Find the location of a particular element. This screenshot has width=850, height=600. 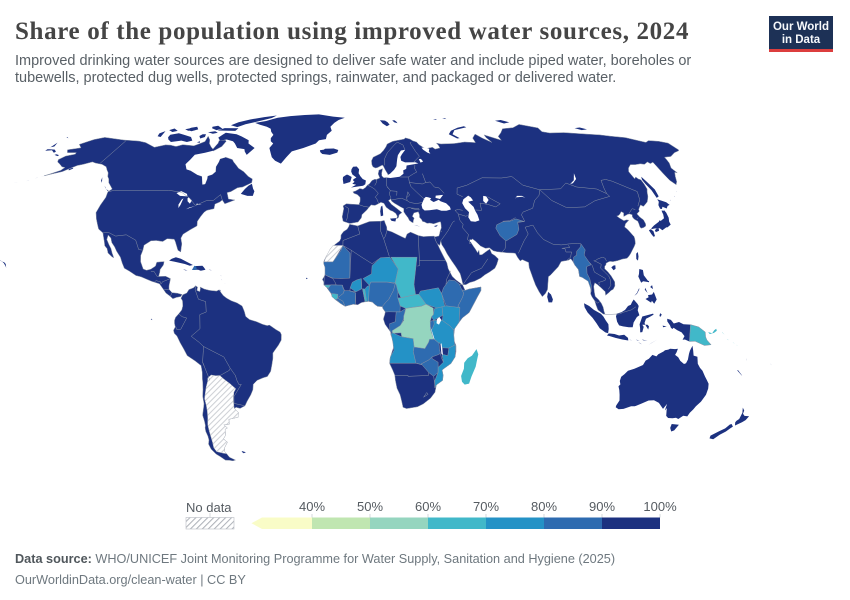

svg-text: 80% is located at coordinates (544, 506).